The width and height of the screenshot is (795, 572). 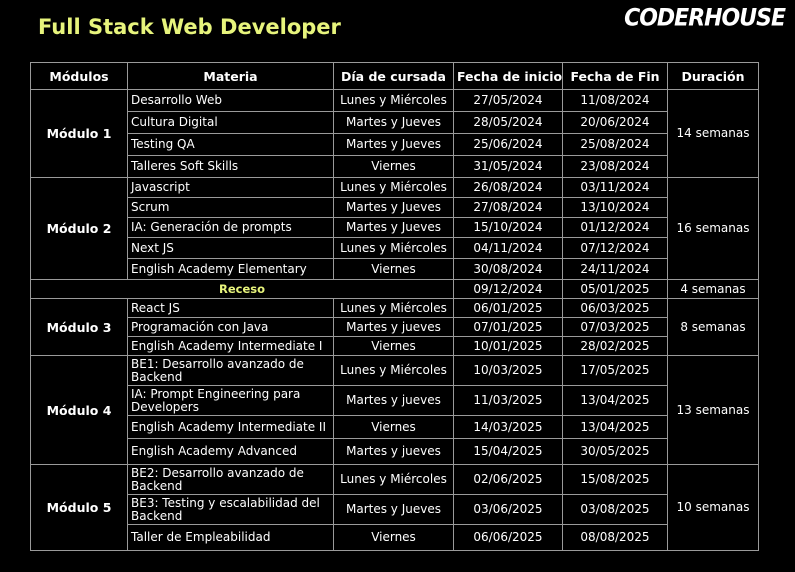 What do you see at coordinates (508, 269) in the screenshot?
I see `fecha-inicio: 30/08/2024` at bounding box center [508, 269].